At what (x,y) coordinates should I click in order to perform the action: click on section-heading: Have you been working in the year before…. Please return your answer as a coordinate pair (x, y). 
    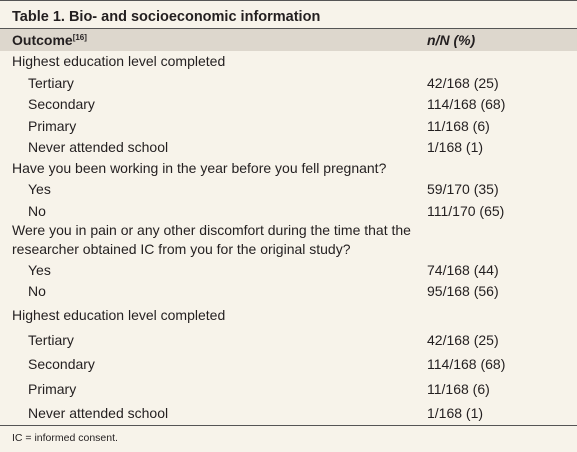
    Looking at the image, I should click on (199, 167).